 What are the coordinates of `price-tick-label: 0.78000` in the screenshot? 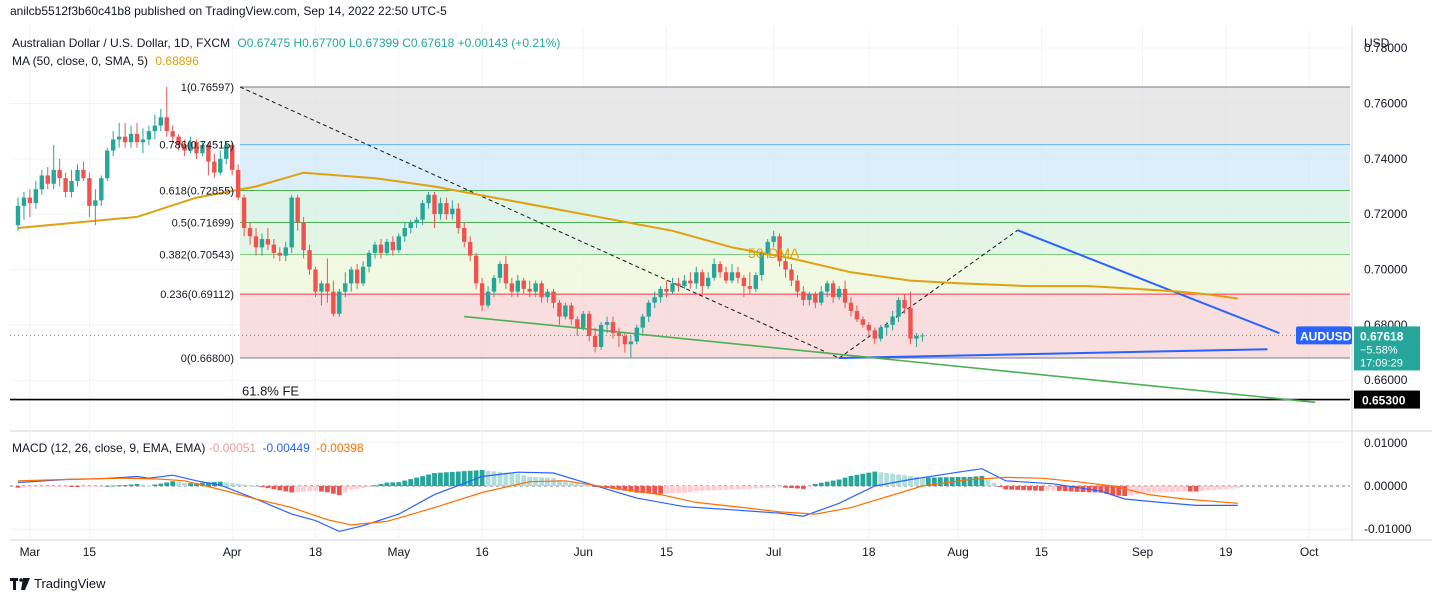 It's located at (1386, 48).